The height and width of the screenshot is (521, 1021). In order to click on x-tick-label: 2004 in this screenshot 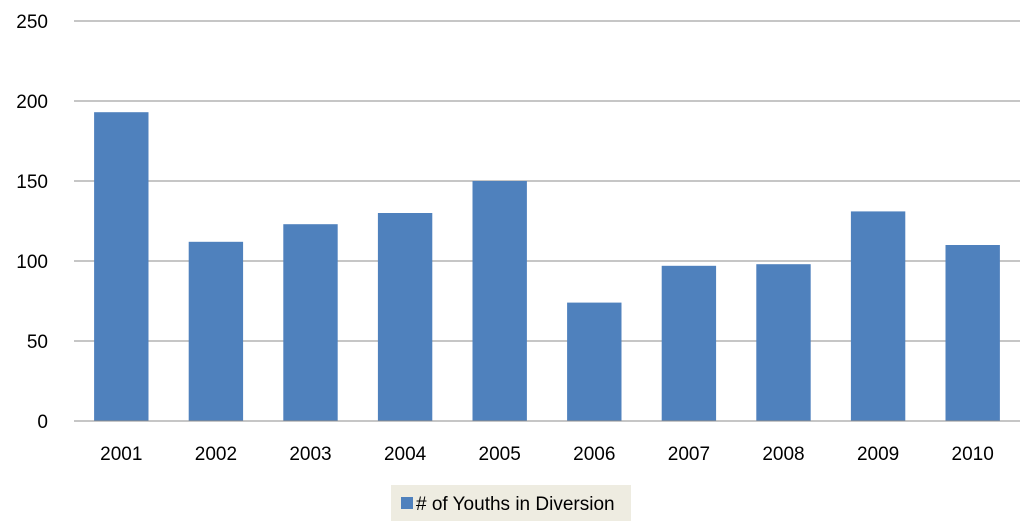, I will do `click(405, 454)`.